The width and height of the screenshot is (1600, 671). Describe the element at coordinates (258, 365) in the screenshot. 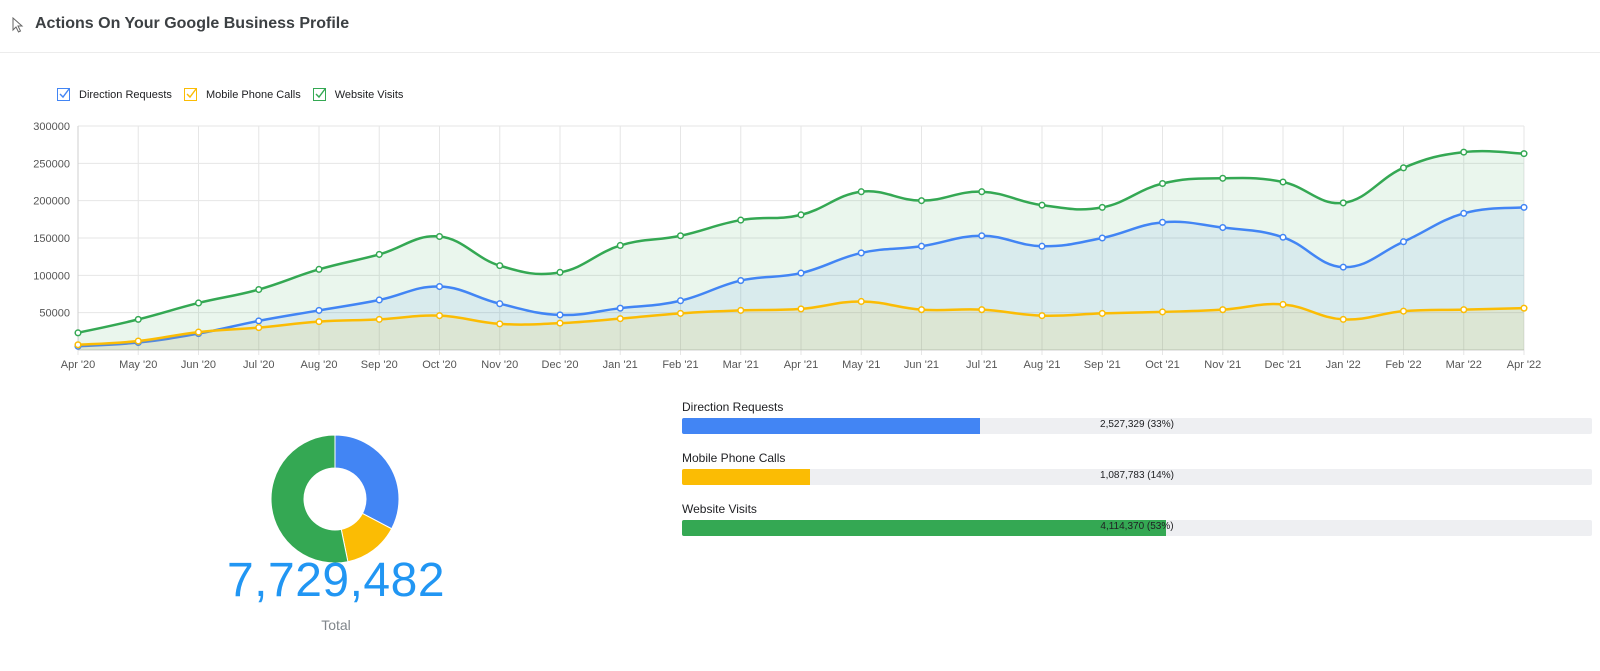

I see `x-tick-label: Jul '20` at that location.